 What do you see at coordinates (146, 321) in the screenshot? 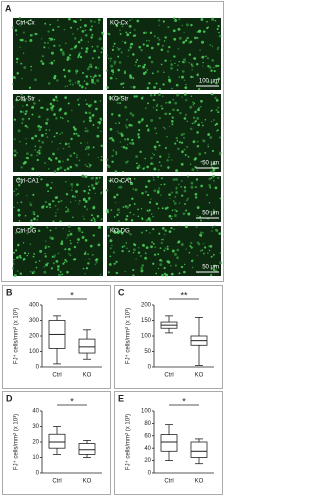
I see `y-tick-label: 150` at bounding box center [146, 321].